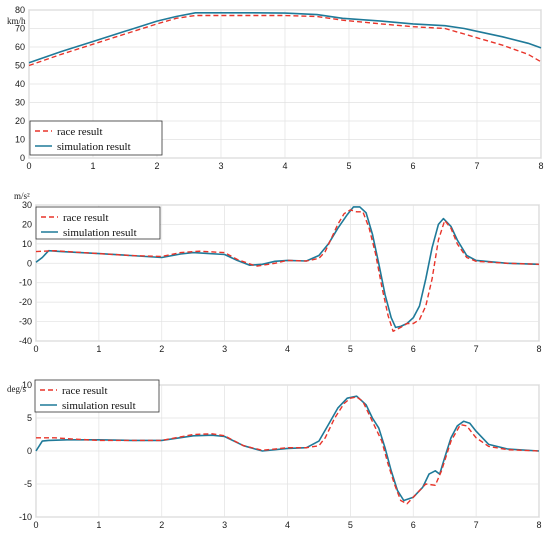 The width and height of the screenshot is (550, 542). I want to click on series-line-simulation-result, so click(285, 38).